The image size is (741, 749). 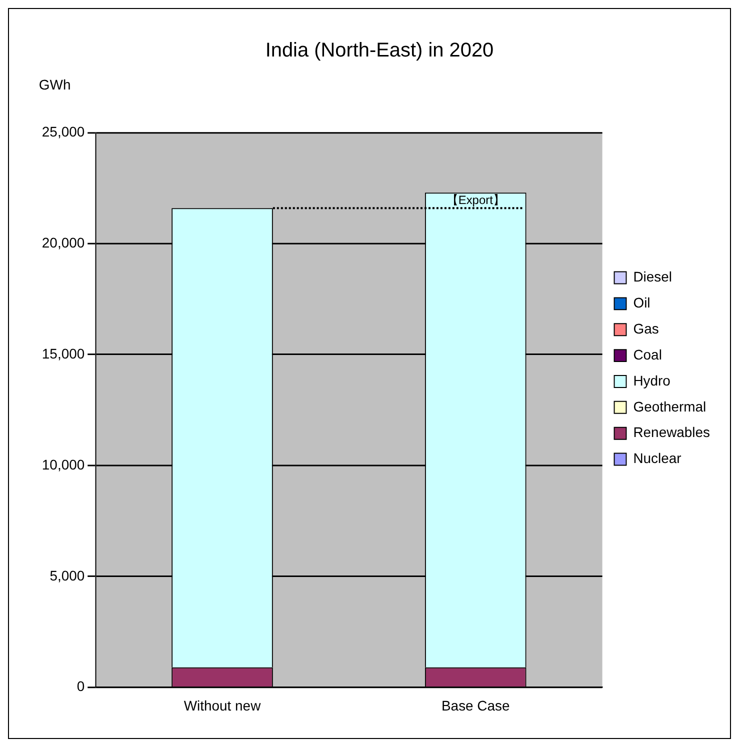 I want to click on y-axis-title: GWh, so click(x=54, y=84).